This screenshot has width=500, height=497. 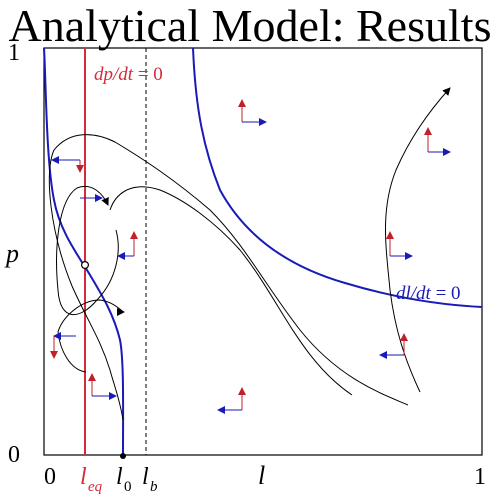 I want to click on svg-text: eq, so click(x=95, y=487).